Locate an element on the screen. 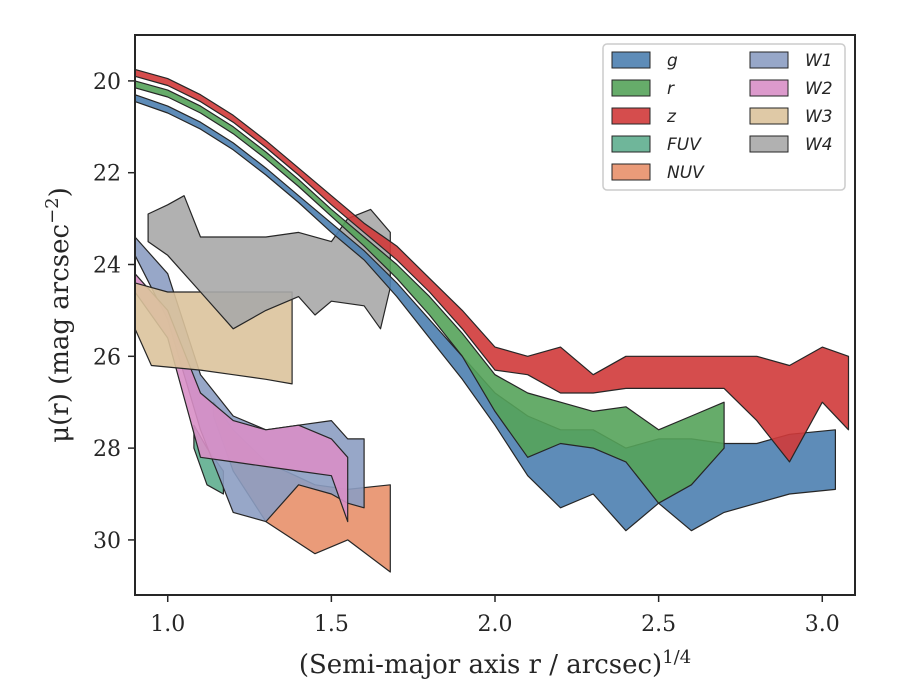 The height and width of the screenshot is (700, 900). y-tick-label: 28 is located at coordinates (107, 449).